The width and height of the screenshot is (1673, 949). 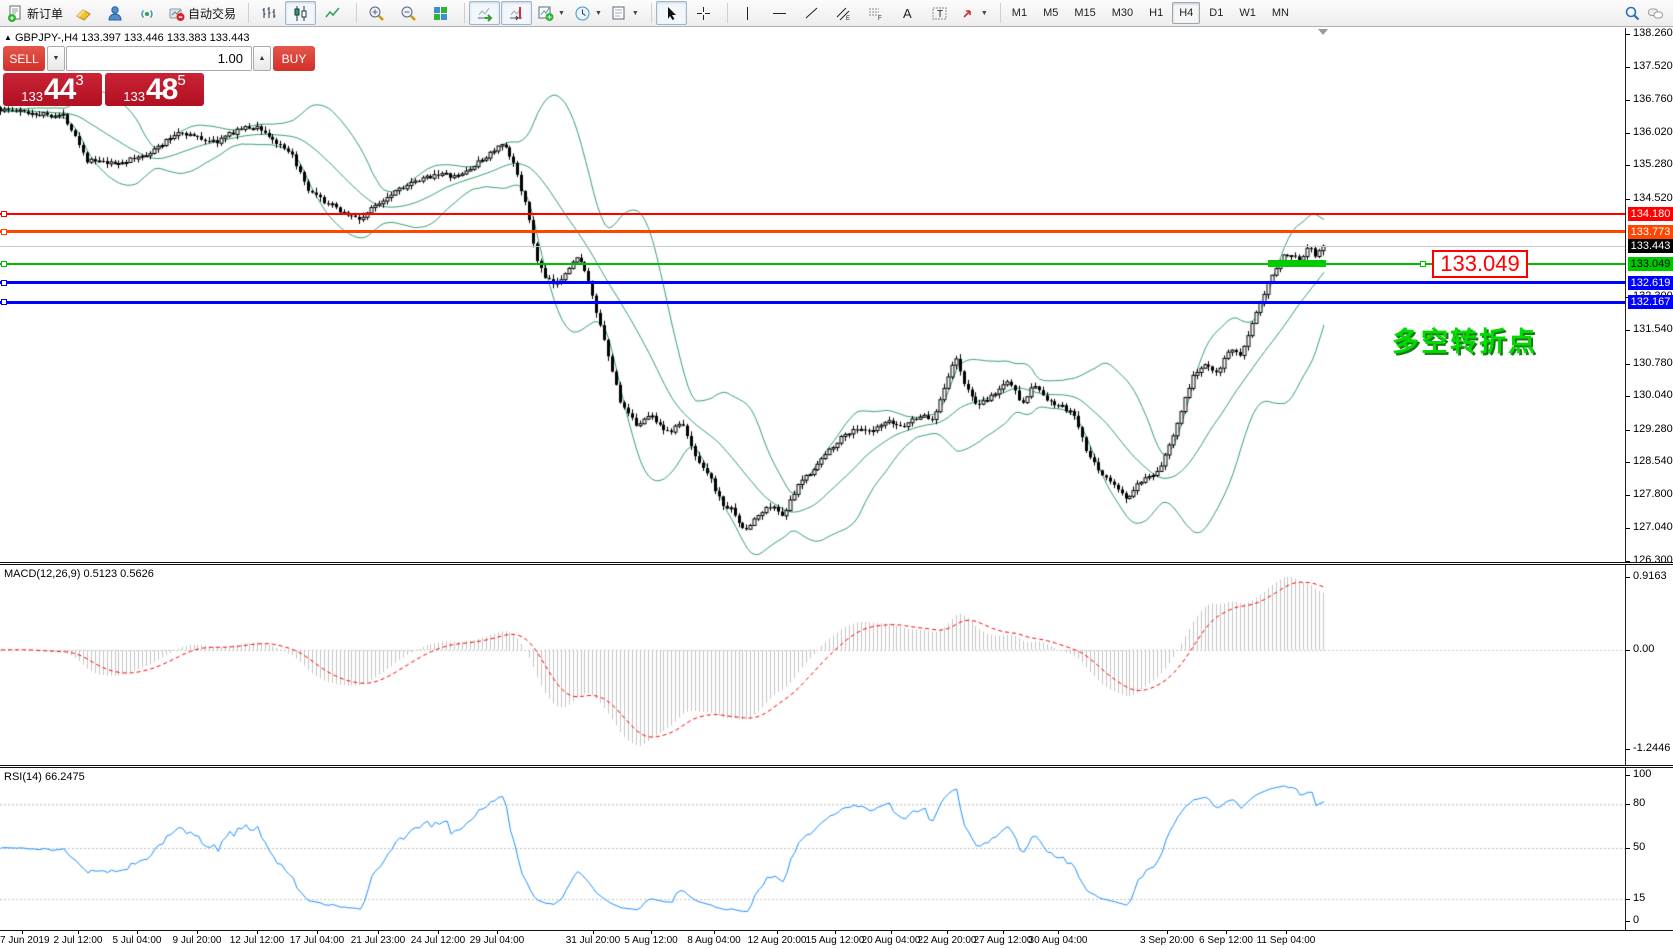 I want to click on timeframe-m30: M30, so click(x=1122, y=13).